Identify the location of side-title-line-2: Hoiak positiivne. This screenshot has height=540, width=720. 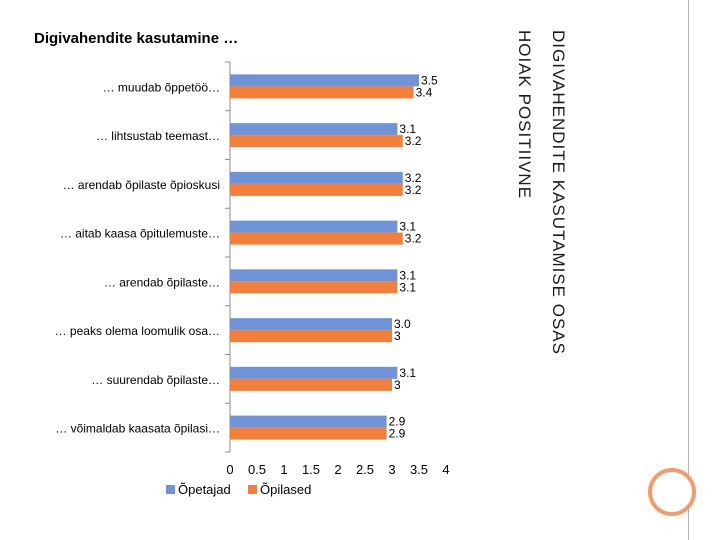
(524, 115).